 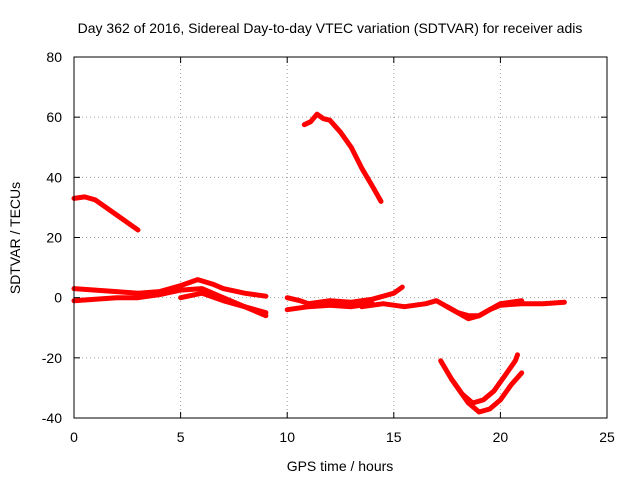 I want to click on x-tick-label: 0, so click(x=74, y=437).